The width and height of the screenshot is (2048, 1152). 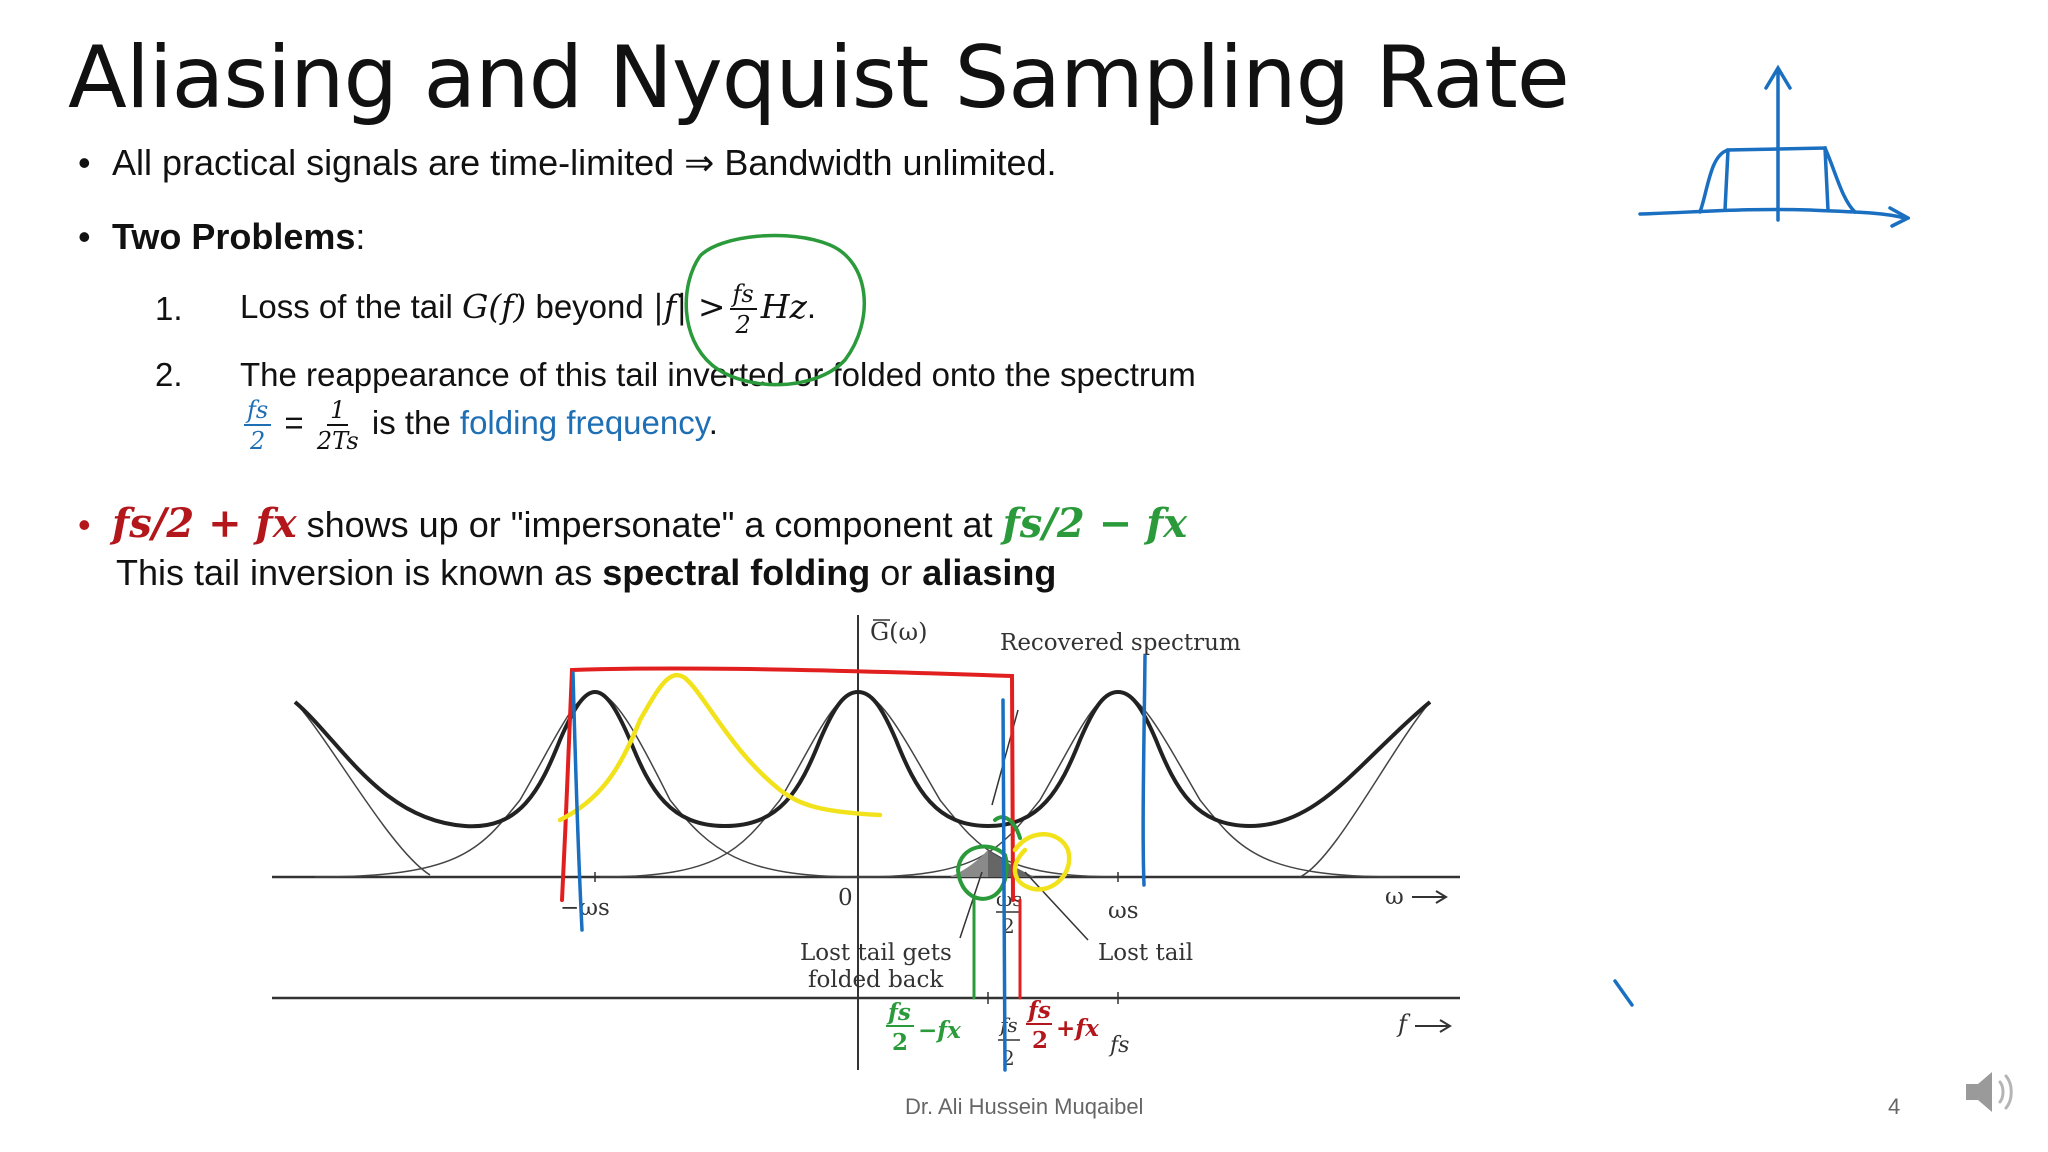 I want to click on f-axis-label: f, so click(x=1403, y=1024).